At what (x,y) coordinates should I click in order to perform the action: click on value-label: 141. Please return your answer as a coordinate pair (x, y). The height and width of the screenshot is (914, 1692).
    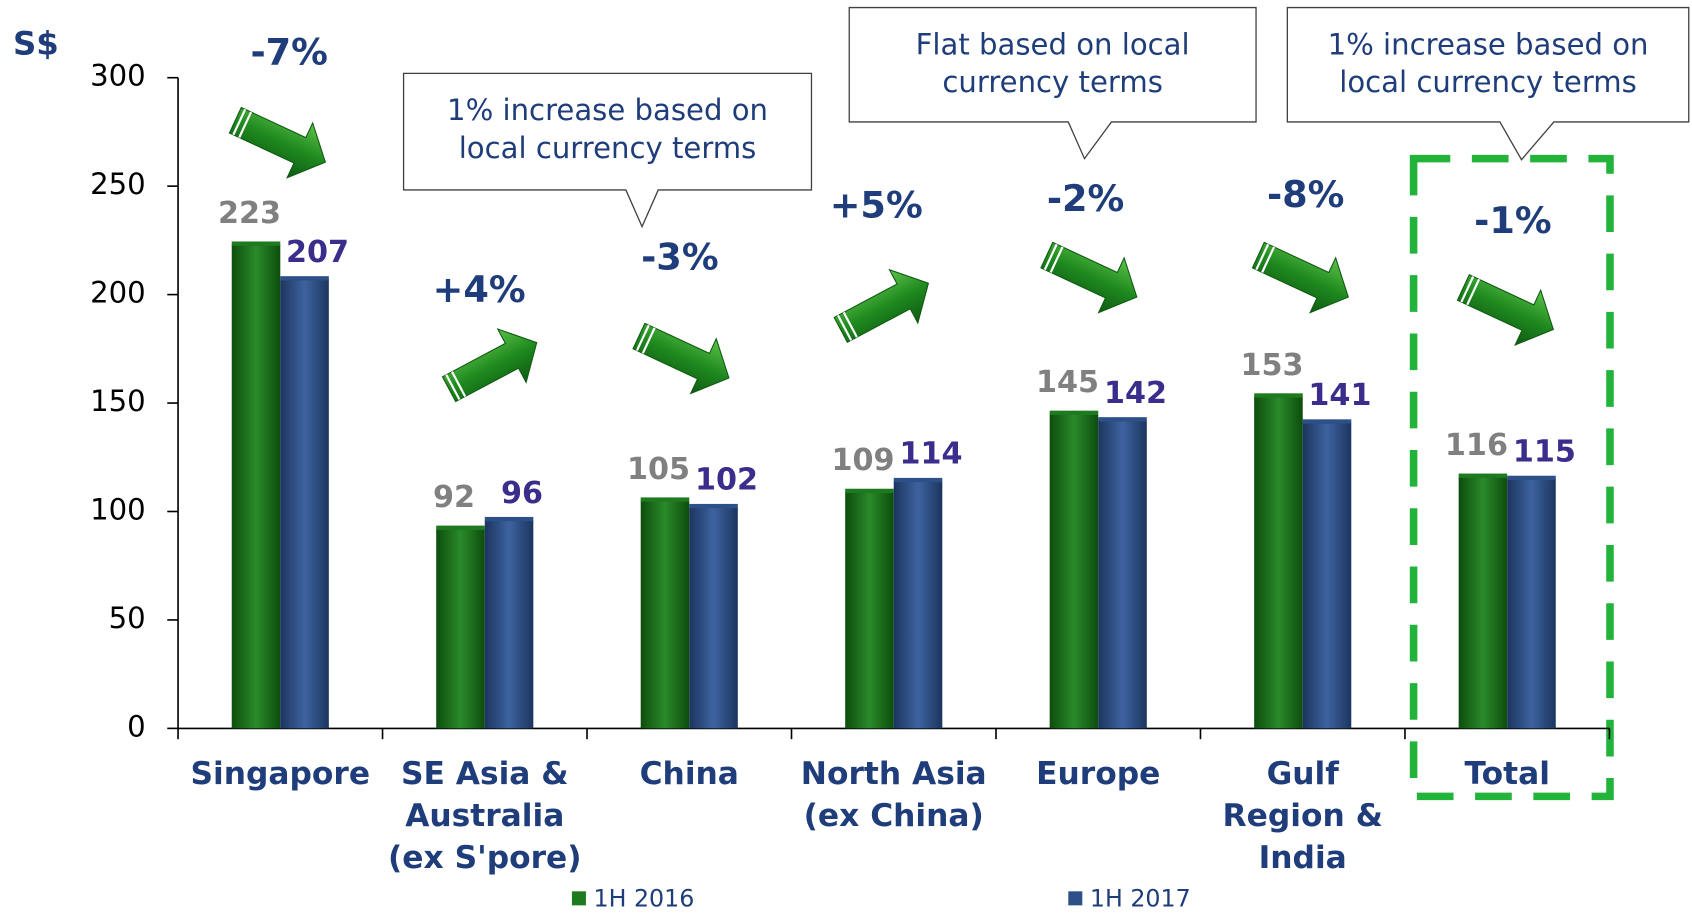
    Looking at the image, I should click on (1339, 395).